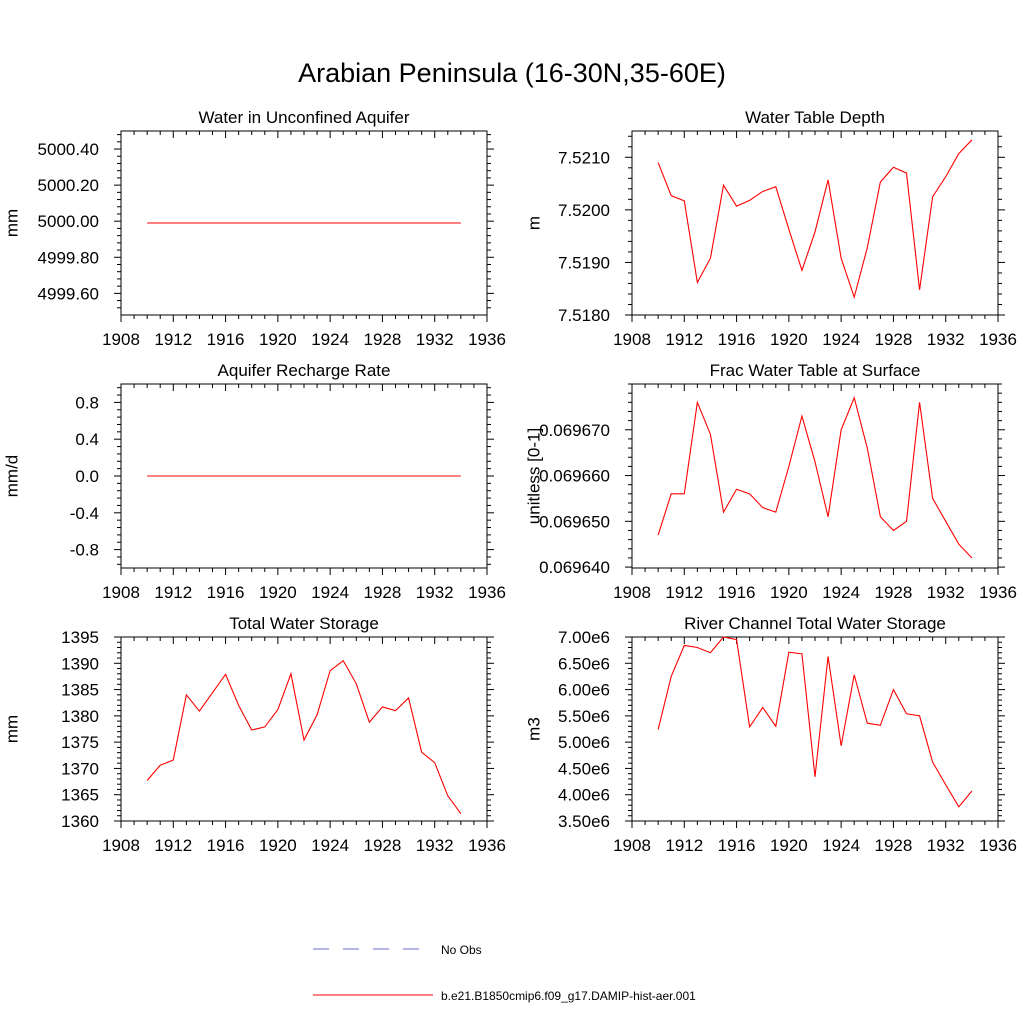  Describe the element at coordinates (512, 73) in the screenshot. I see `figure-title: Arabian Peninsula (16-30N,35-60E)` at that location.